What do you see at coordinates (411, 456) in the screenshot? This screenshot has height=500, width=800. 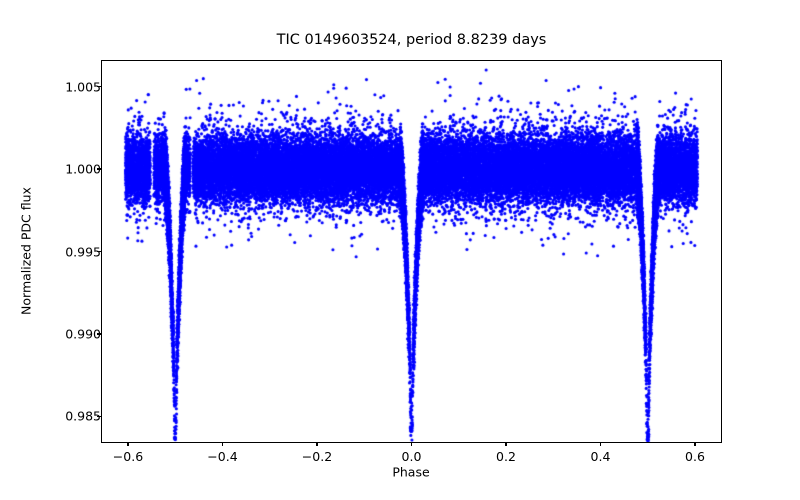 I see `x-tick-label: 0.0` at bounding box center [411, 456].